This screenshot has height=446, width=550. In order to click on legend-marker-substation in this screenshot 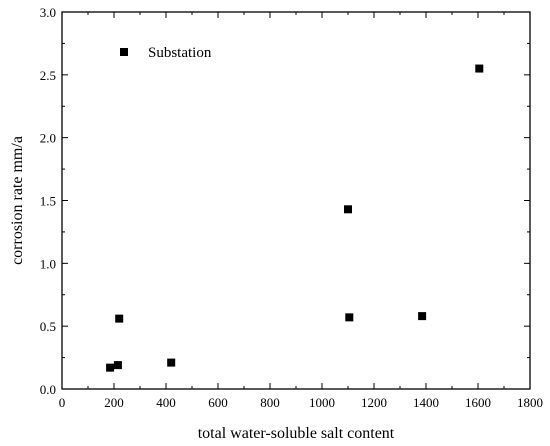, I will do `click(124, 52)`.